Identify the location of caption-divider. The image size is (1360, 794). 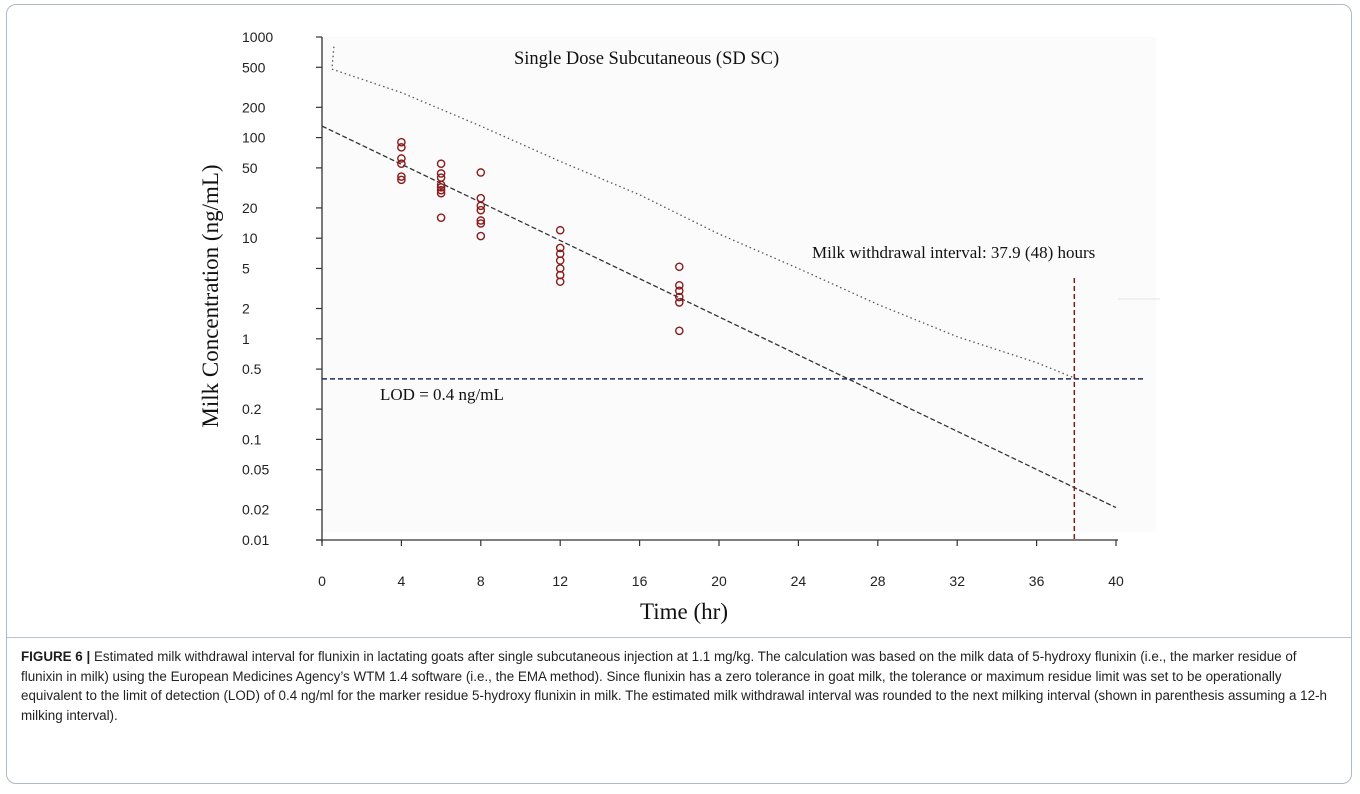
(679, 637).